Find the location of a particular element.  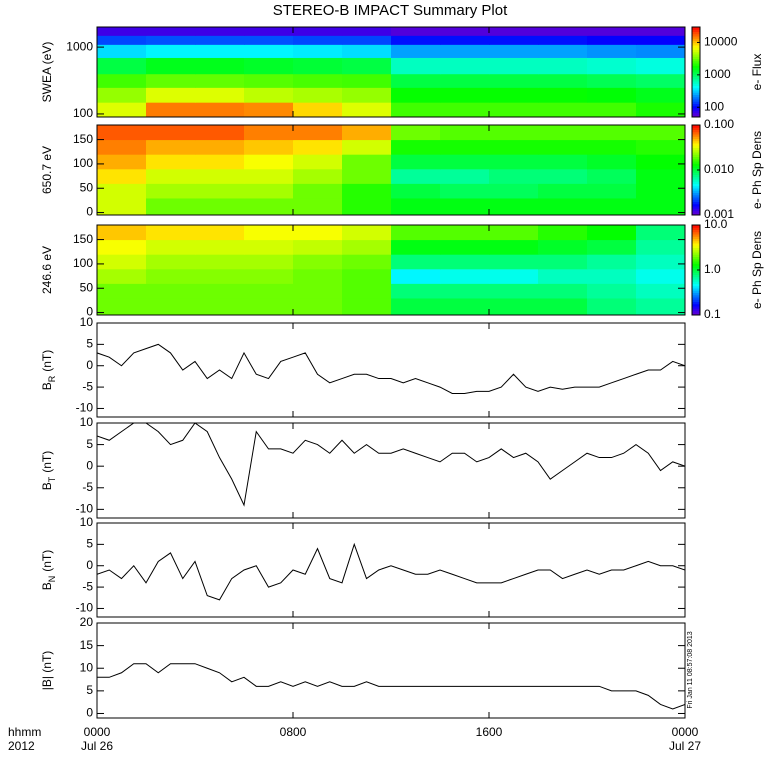

y-axis-label-text: B is located at coordinates (47, 586).